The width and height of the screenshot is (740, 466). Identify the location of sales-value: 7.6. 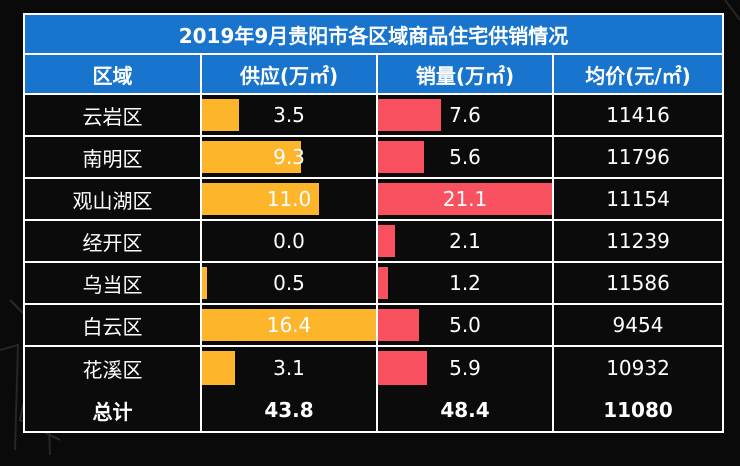
(465, 115).